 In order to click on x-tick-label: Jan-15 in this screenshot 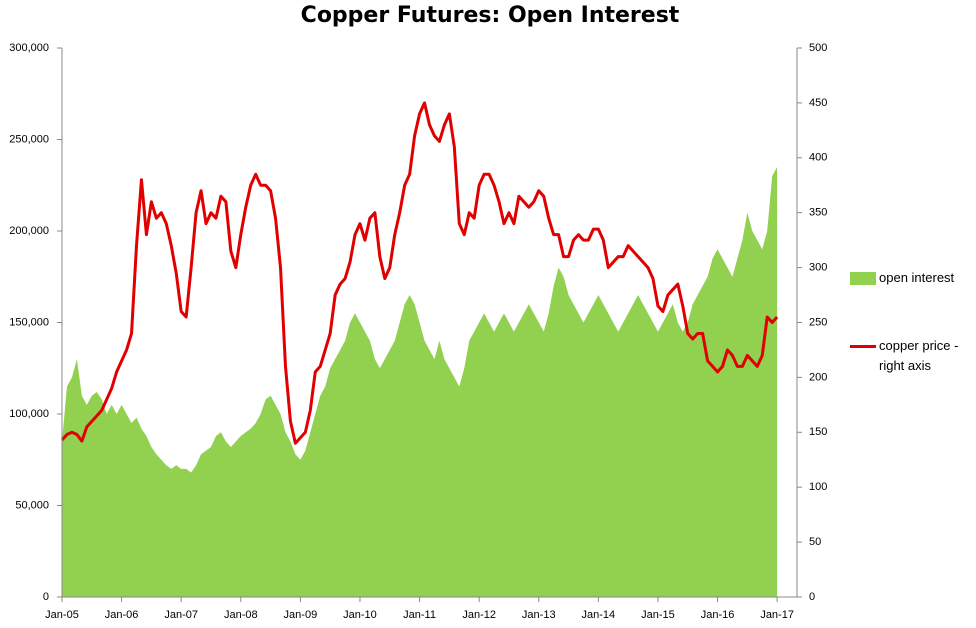, I will do `click(658, 615)`.